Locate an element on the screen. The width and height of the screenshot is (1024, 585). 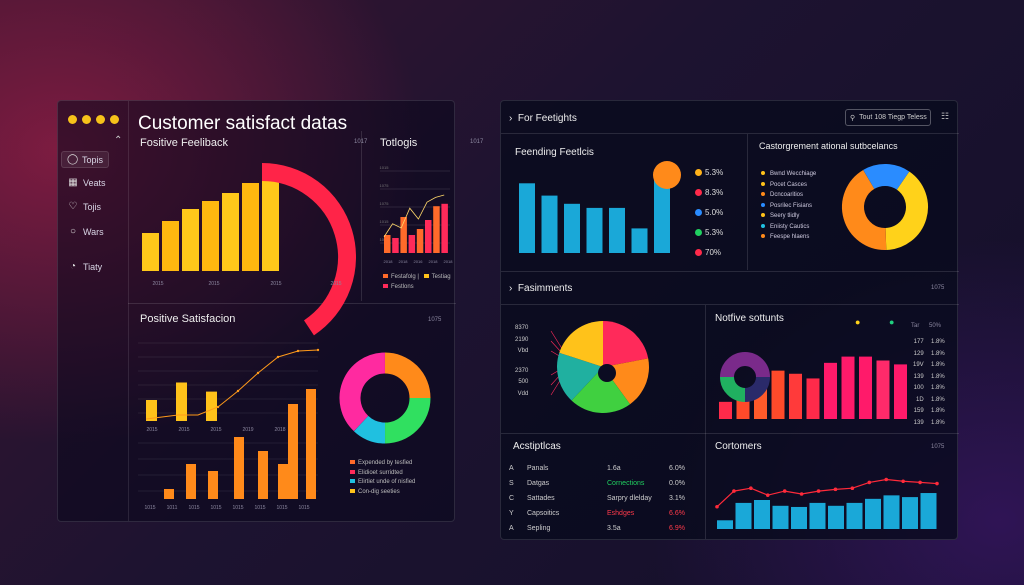
table-row: A Sepling 3.5a 6.9% is located at coordinates (604, 528).